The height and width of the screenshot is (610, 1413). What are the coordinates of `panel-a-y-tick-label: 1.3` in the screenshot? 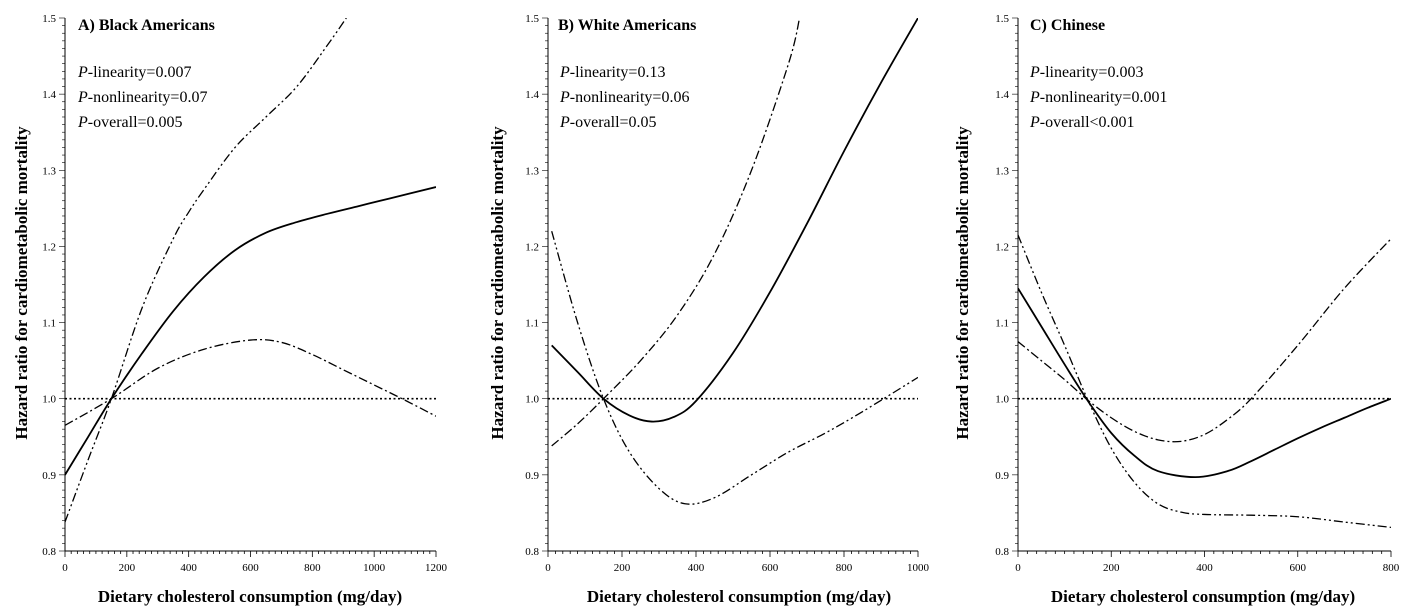 It's located at (49, 171).